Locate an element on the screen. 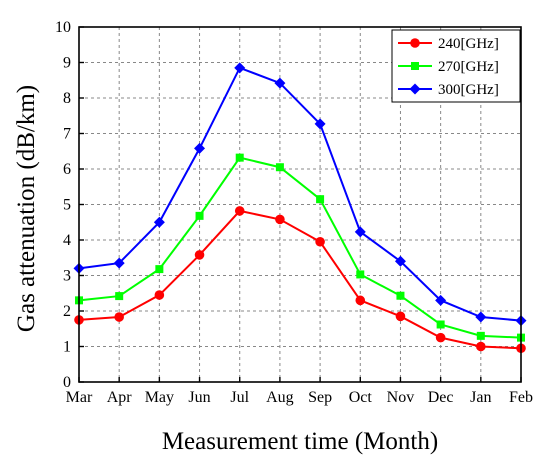 The image size is (550, 465). x-tick-label: Aug is located at coordinates (280, 397).